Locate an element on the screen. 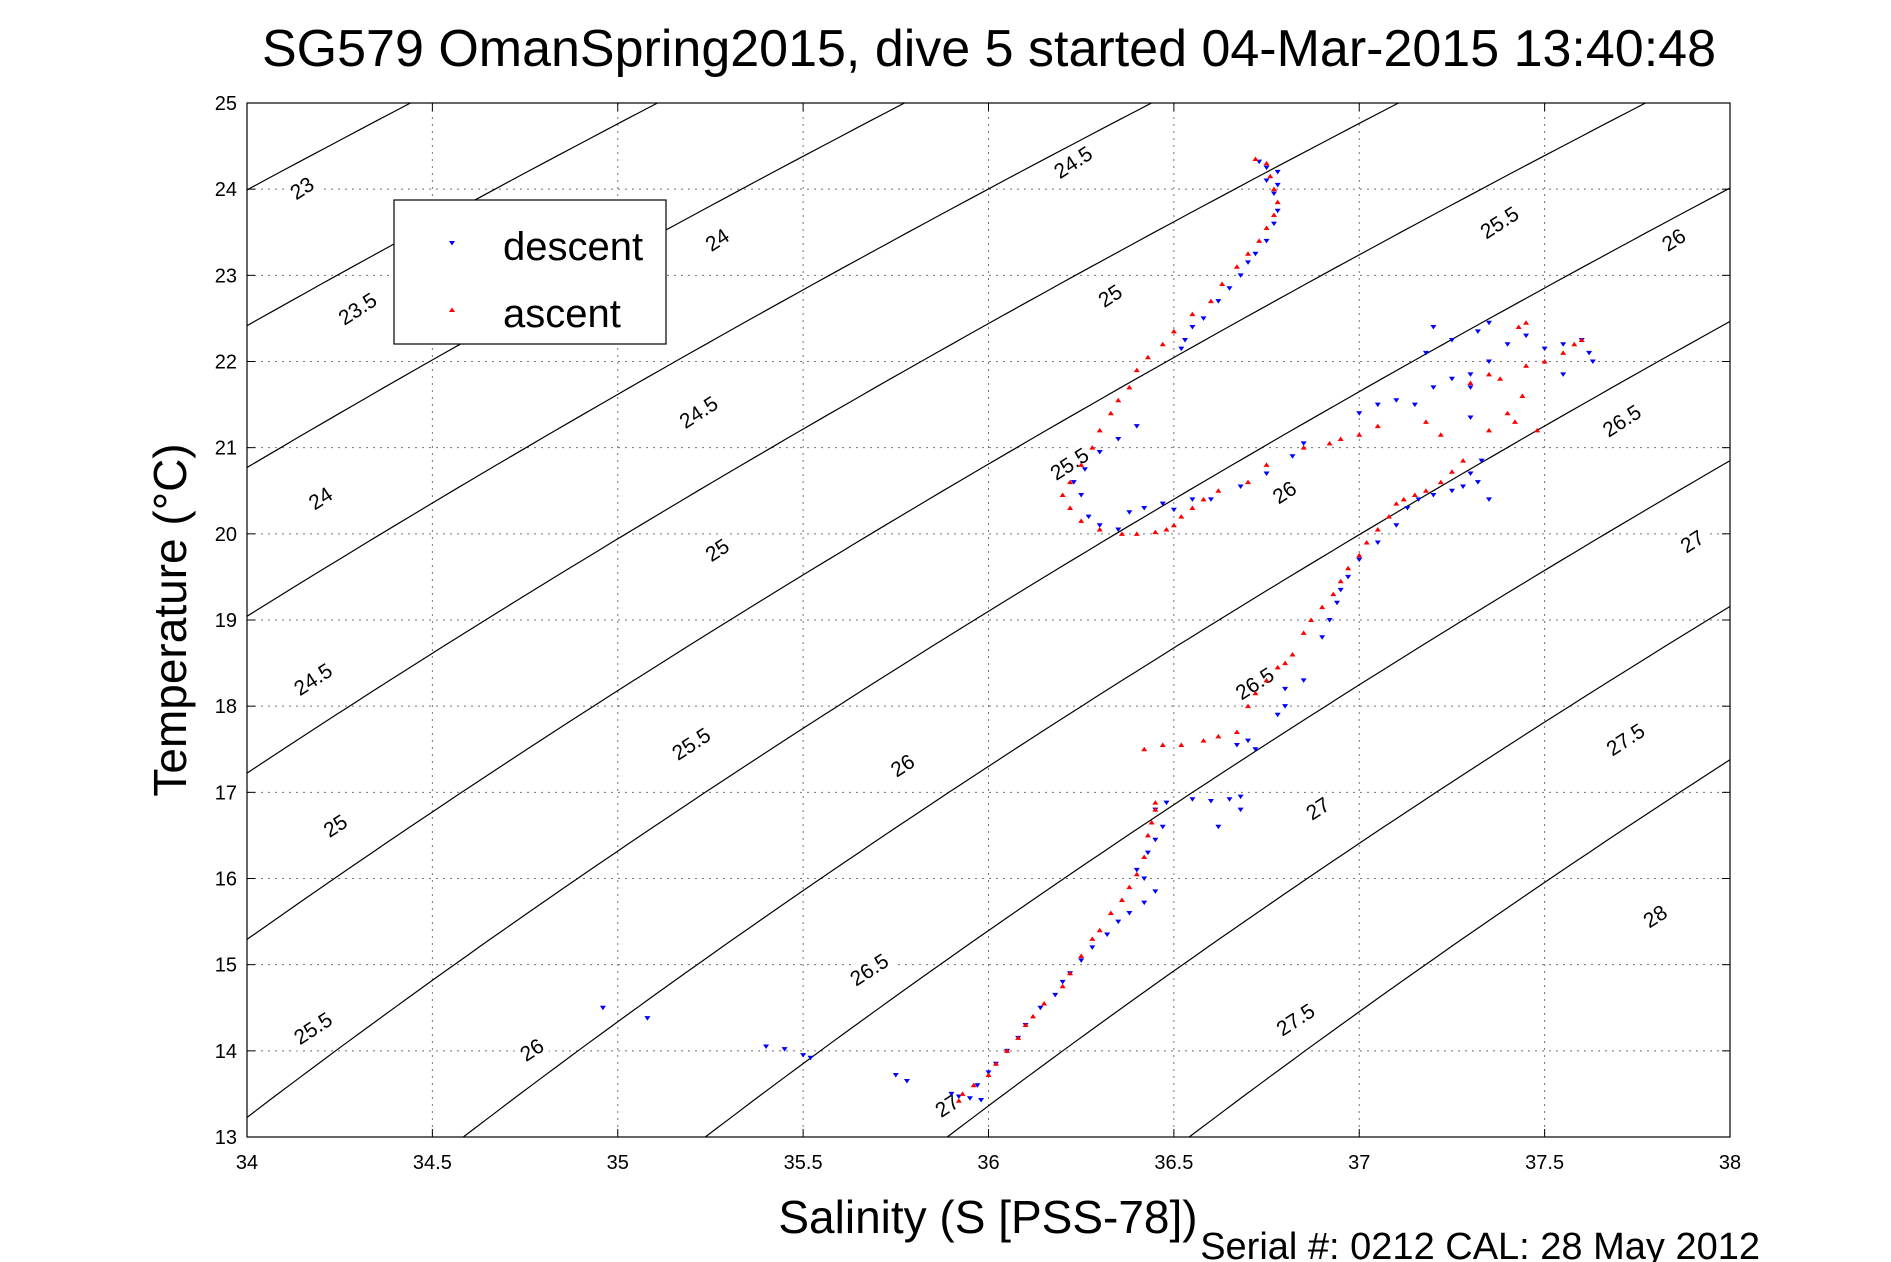  x-tick-label: 35.5 is located at coordinates (803, 1163).